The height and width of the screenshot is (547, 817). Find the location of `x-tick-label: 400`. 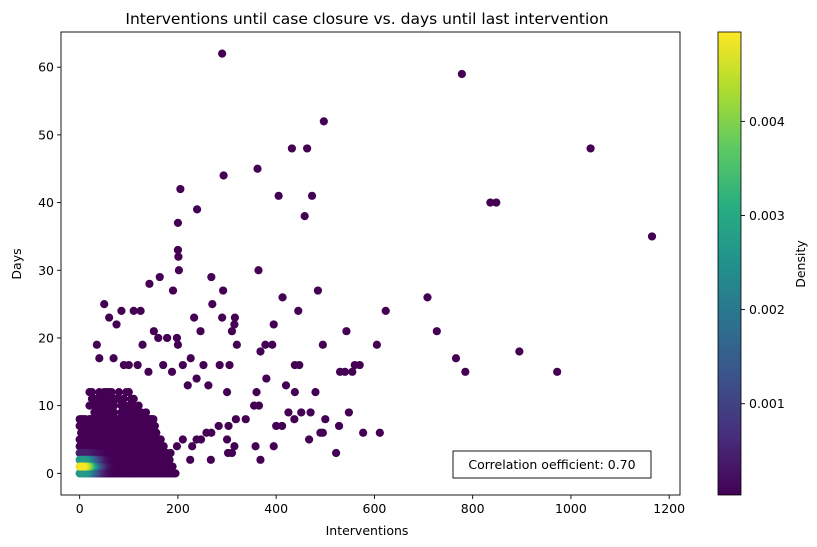

x-tick-label: 400 is located at coordinates (276, 508).